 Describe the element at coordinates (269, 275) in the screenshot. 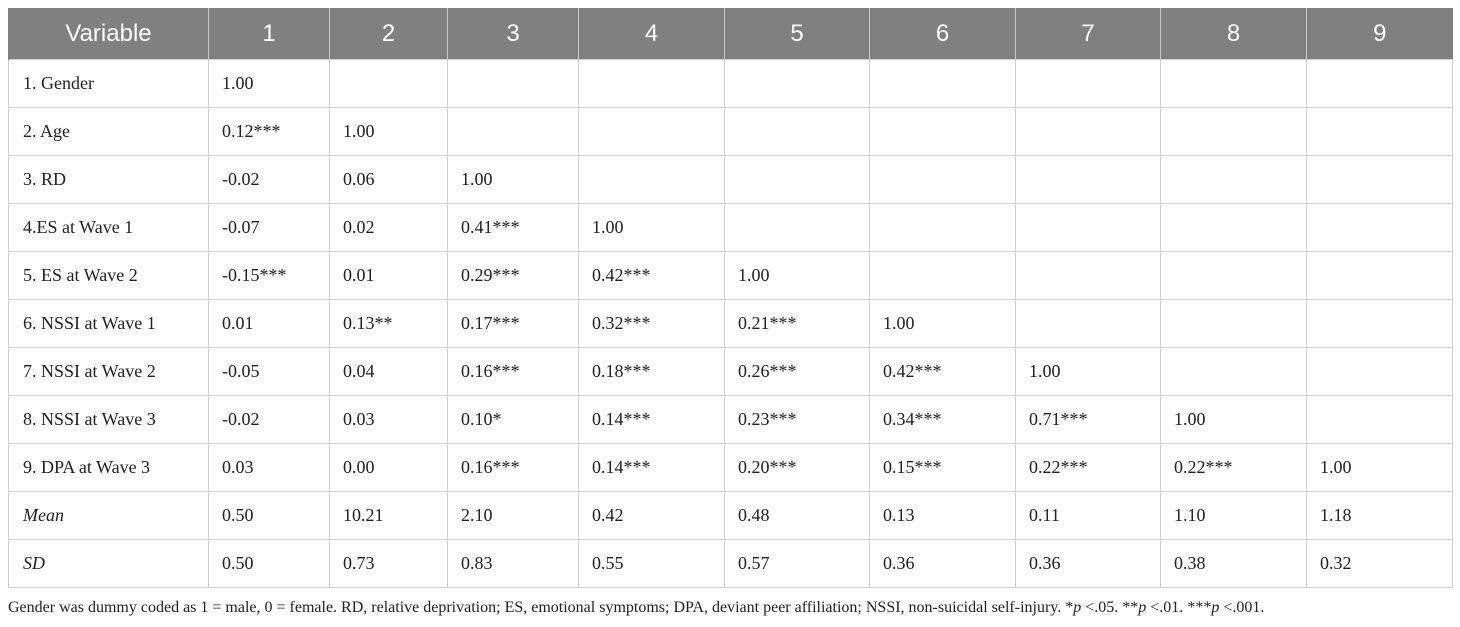

I see `table-cell: -0.15***` at that location.